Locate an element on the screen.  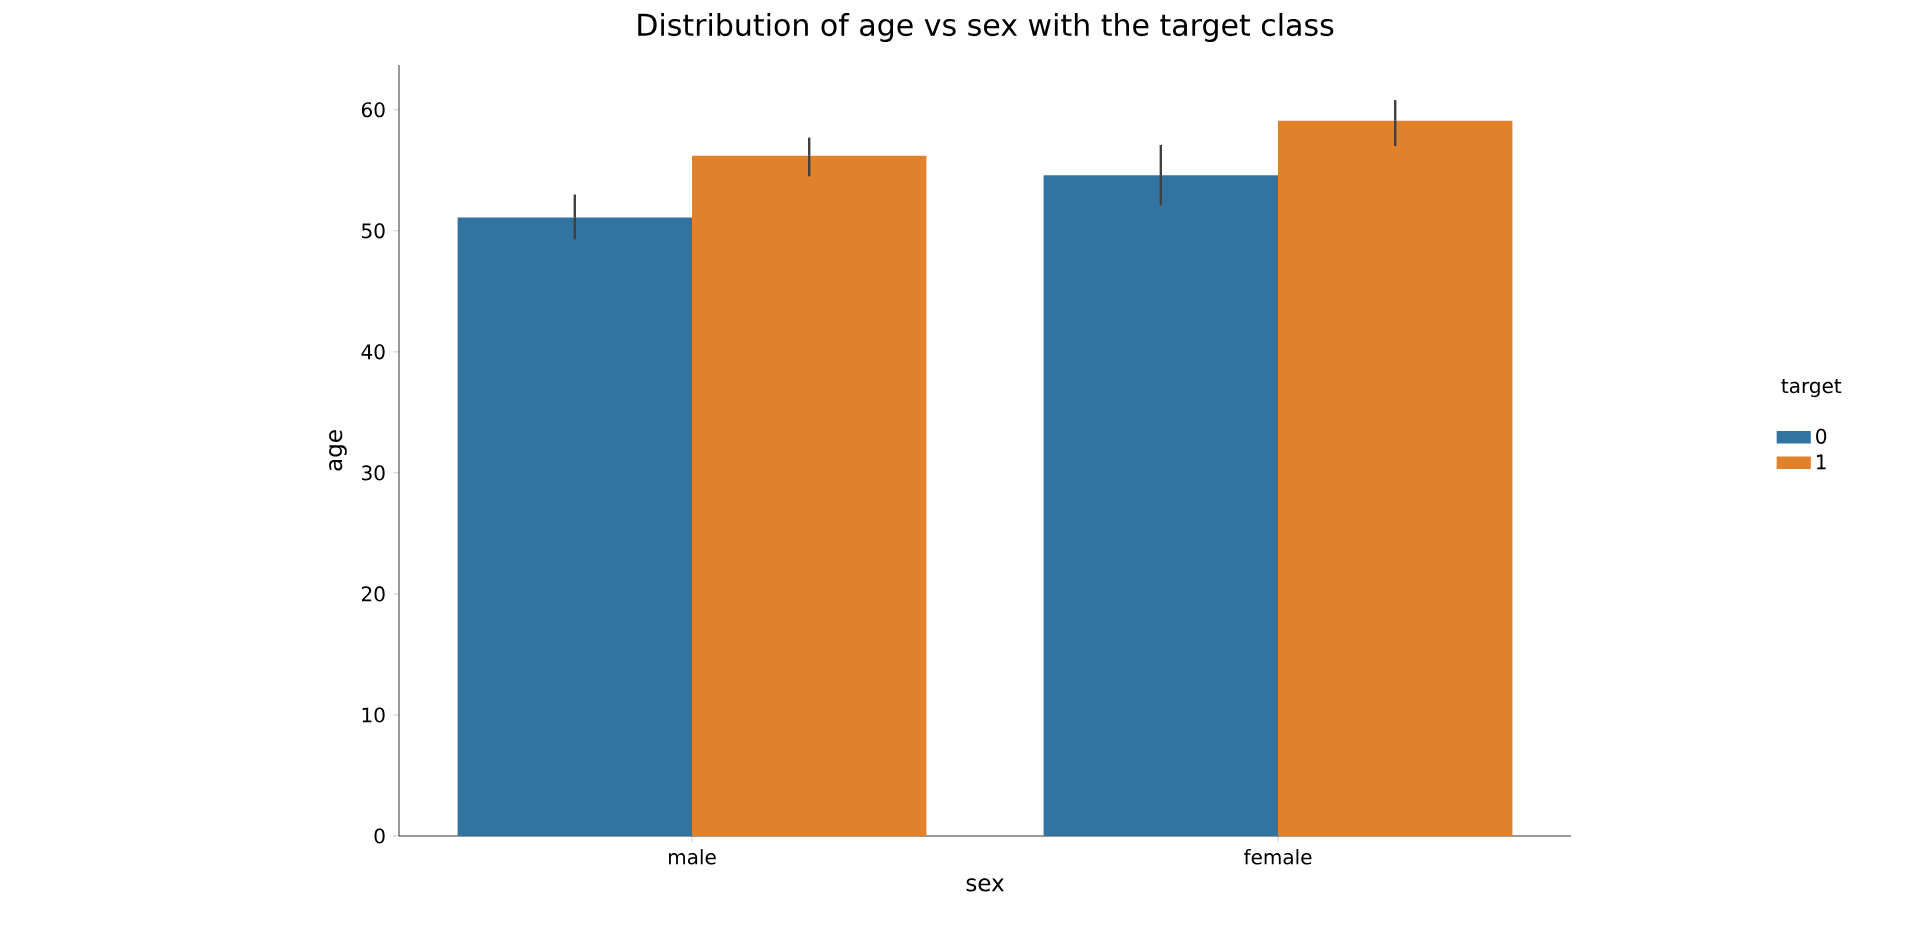
y-tick-label: 40 is located at coordinates (373, 352).